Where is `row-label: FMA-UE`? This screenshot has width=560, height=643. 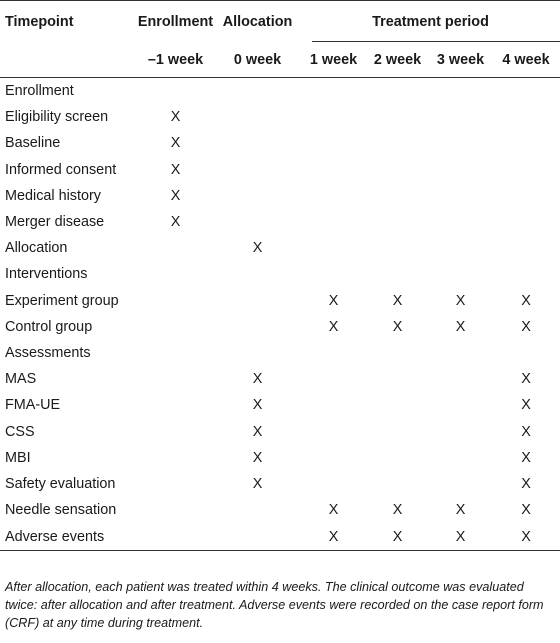
row-label: FMA-UE is located at coordinates (33, 405).